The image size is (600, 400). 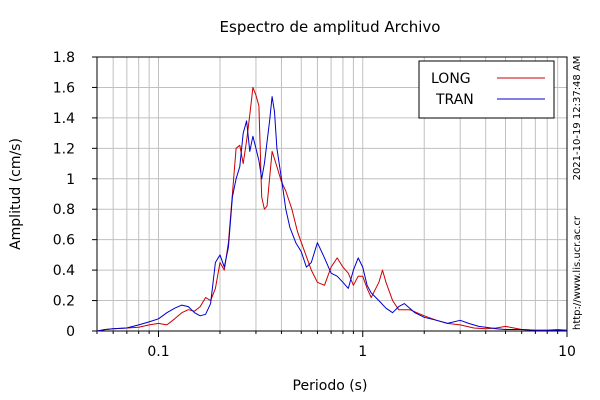 I want to click on y-tick-label: 0, so click(x=70, y=332).